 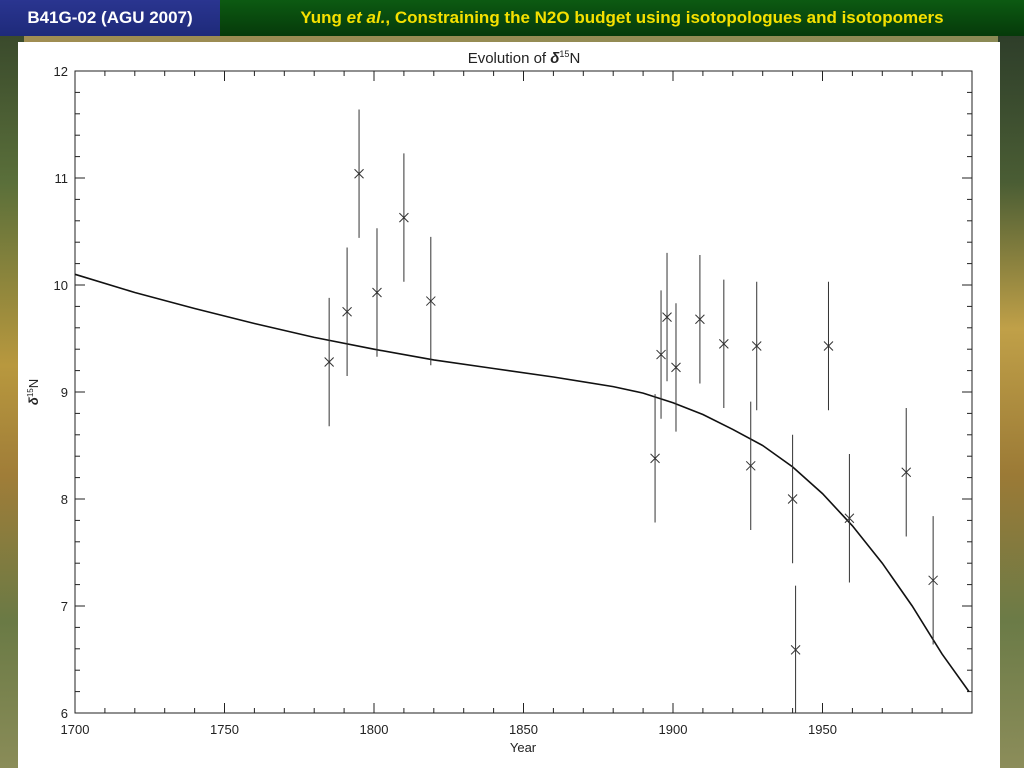 What do you see at coordinates (523, 729) in the screenshot?
I see `x-tick-label: 1850` at bounding box center [523, 729].